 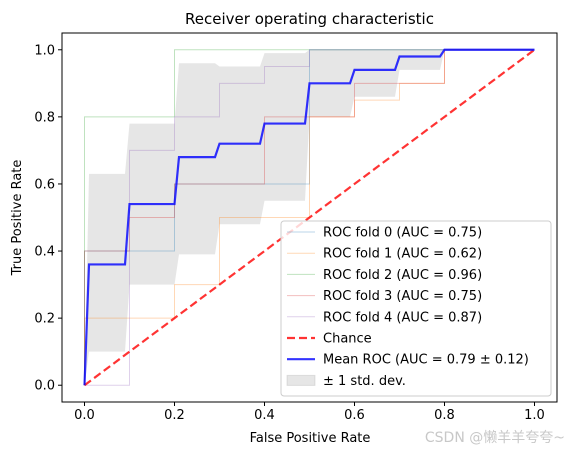 I want to click on legend-label: ROC fold 3 (AUC = 0.75), so click(x=402, y=296).